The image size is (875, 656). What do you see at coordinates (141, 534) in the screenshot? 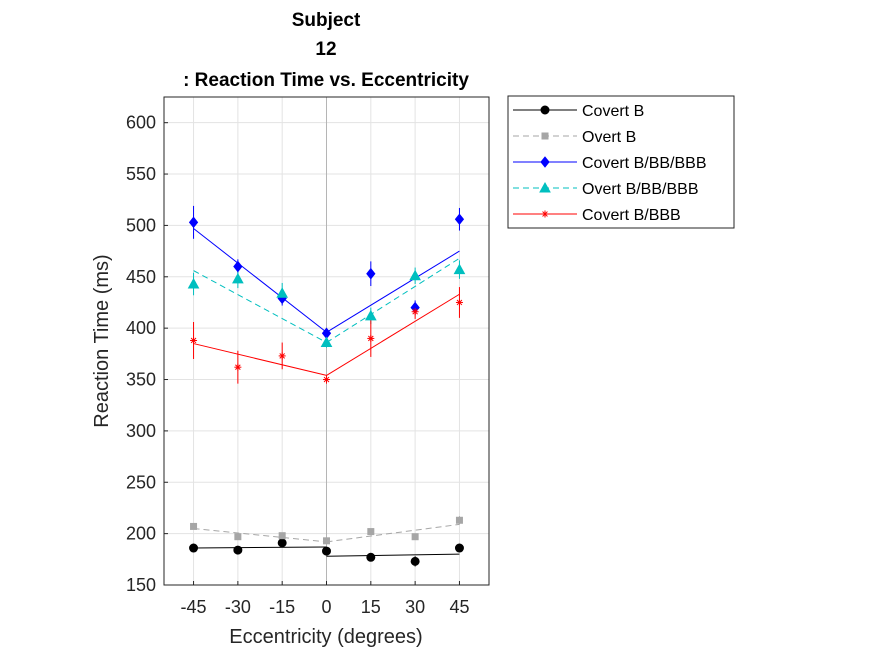
I see `y-tick-label: 200` at bounding box center [141, 534].